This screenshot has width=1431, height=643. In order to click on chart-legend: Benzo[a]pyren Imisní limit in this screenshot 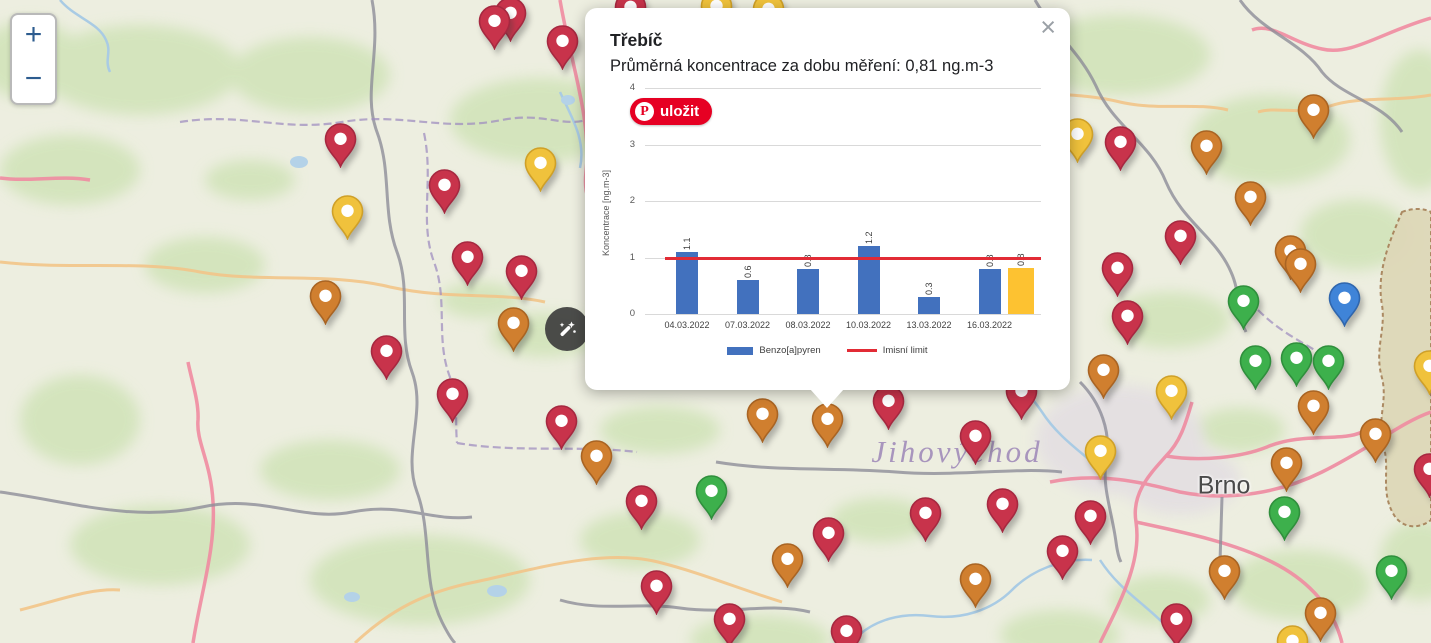, I will do `click(827, 350)`.